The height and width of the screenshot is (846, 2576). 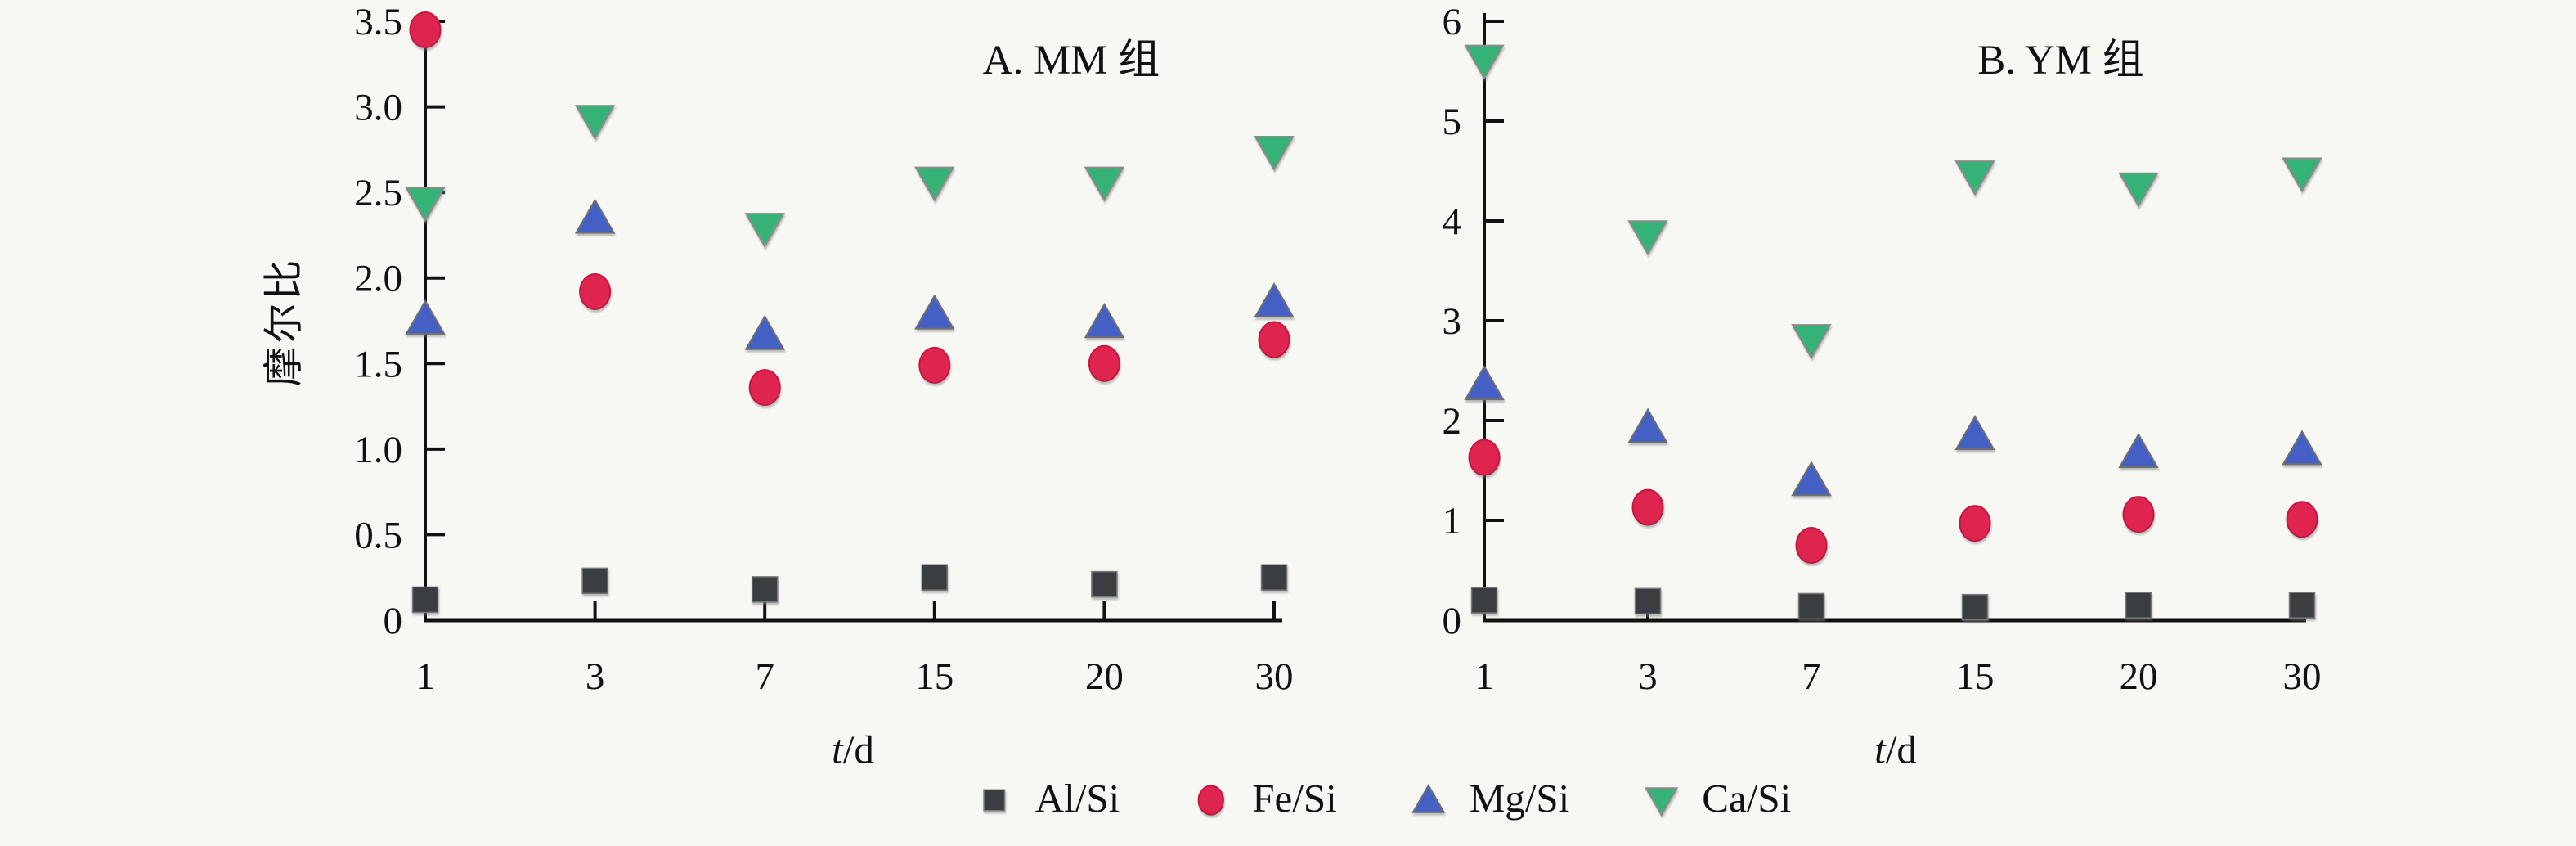 What do you see at coordinates (764, 388) in the screenshot?
I see `data-point-a-fe-si-x7` at bounding box center [764, 388].